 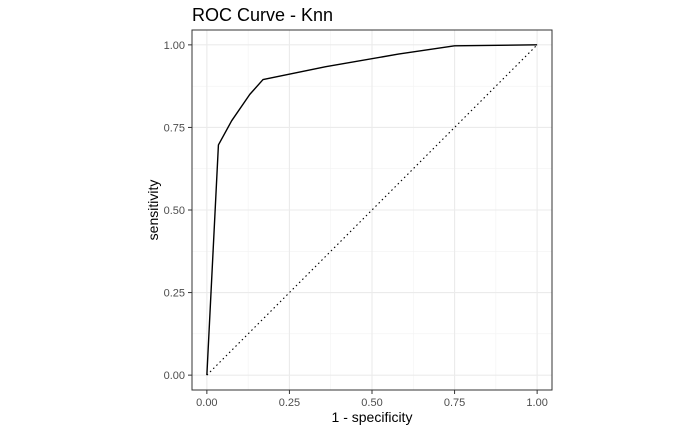 What do you see at coordinates (372, 417) in the screenshot?
I see `x-axis-title: 1 - specificity` at bounding box center [372, 417].